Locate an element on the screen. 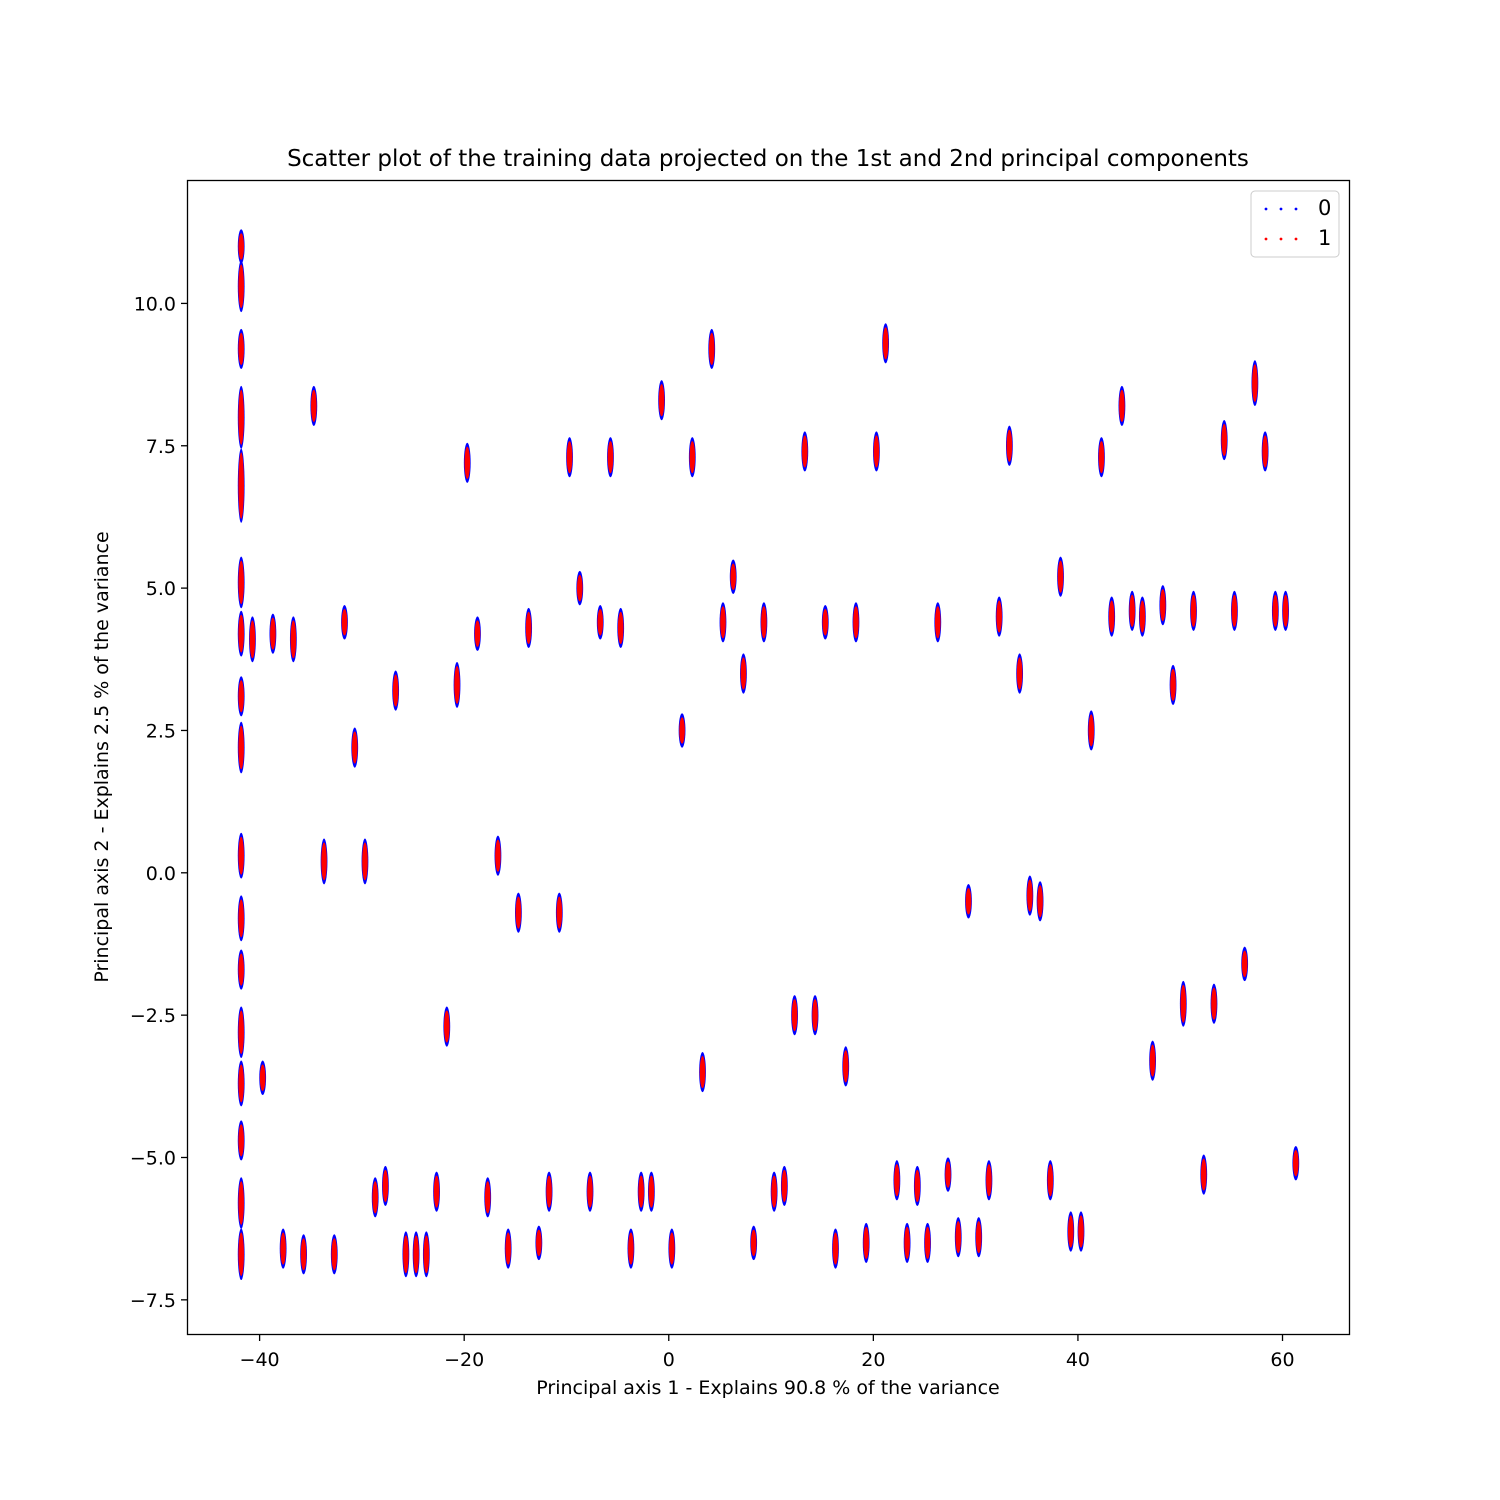  x-tick-label: 0 is located at coordinates (669, 1360).